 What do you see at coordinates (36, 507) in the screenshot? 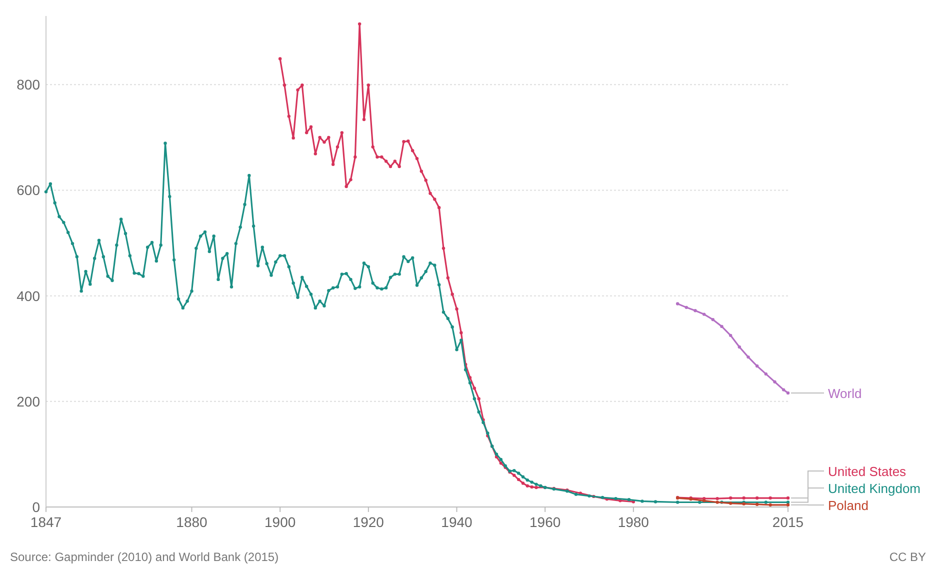
I see `y-tick-label: 0` at bounding box center [36, 507].